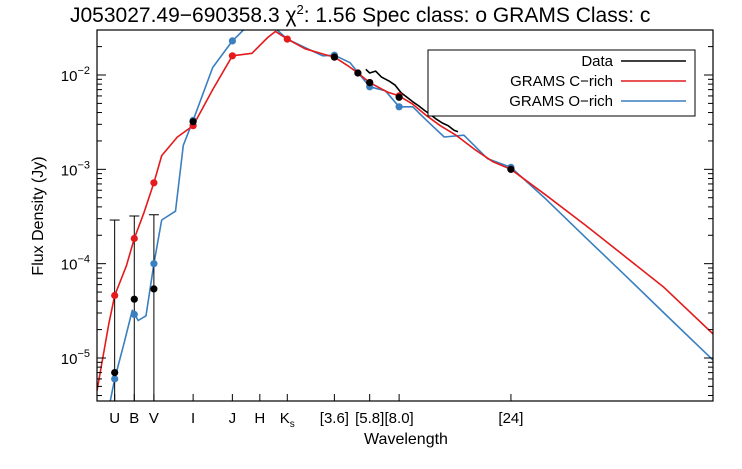  What do you see at coordinates (233, 418) in the screenshot?
I see `x-tick-label: J` at bounding box center [233, 418].